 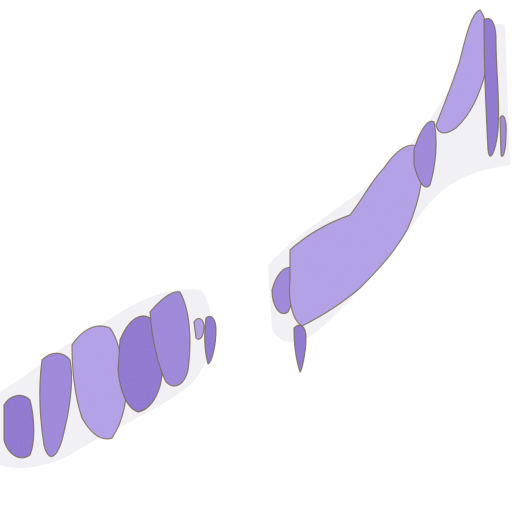 I want to click on tissue-fragment-left-texture, so click(x=110, y=374).